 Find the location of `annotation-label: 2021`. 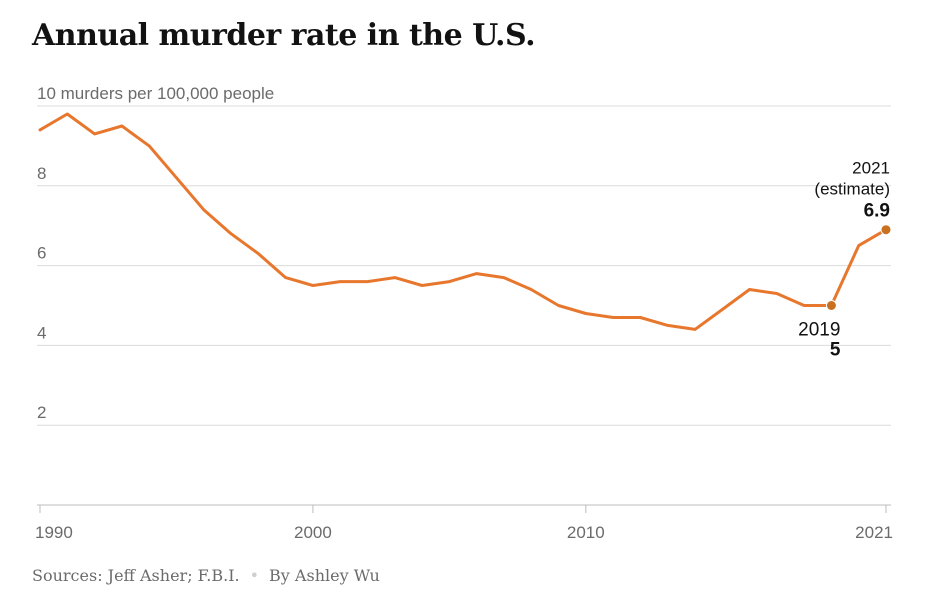

annotation-label: 2021 is located at coordinates (871, 168).